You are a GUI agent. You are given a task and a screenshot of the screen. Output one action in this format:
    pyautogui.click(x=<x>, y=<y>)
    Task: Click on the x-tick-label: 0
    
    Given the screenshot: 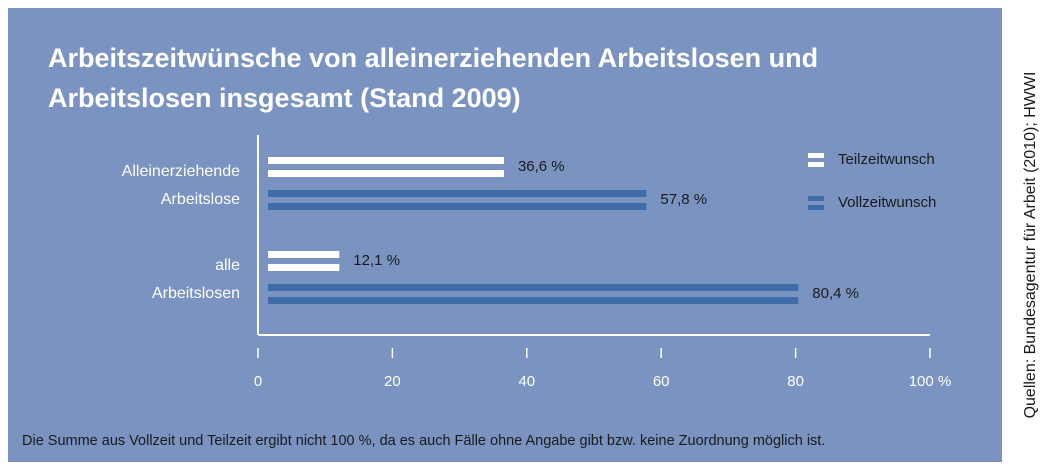 What is the action you would take?
    pyautogui.click(x=258, y=381)
    